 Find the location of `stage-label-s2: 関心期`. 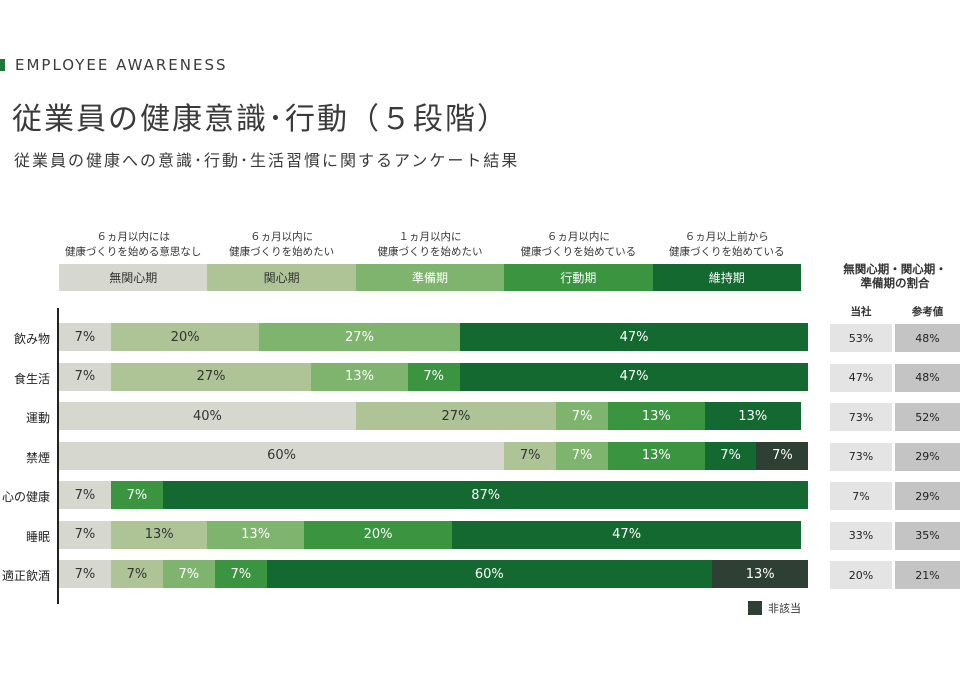

stage-label-s2: 関心期 is located at coordinates (281, 277).